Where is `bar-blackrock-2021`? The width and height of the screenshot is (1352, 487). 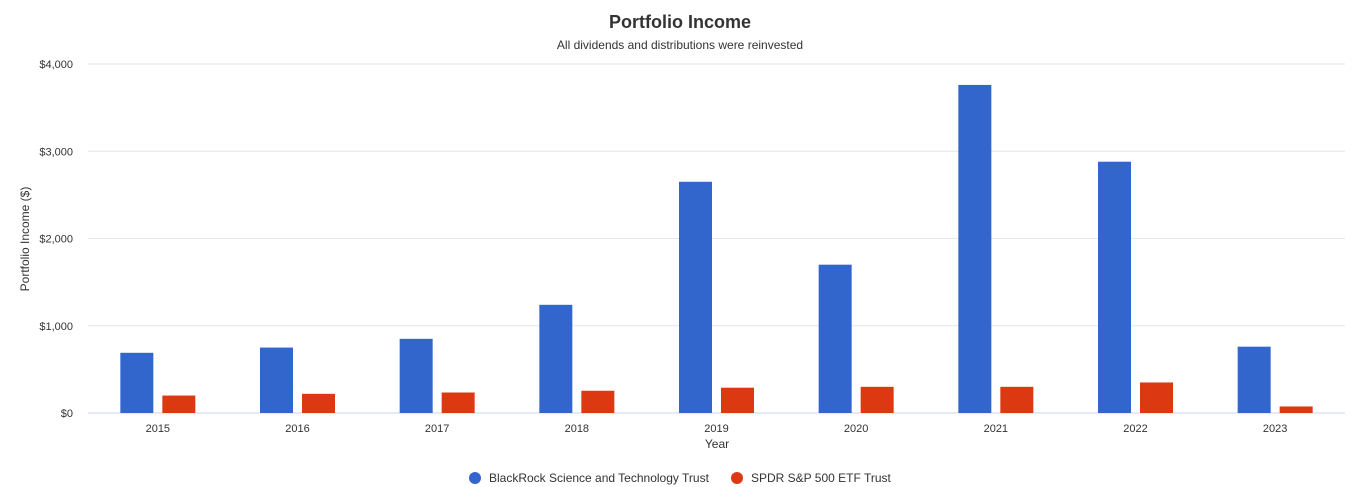
bar-blackrock-2021 is located at coordinates (975, 248).